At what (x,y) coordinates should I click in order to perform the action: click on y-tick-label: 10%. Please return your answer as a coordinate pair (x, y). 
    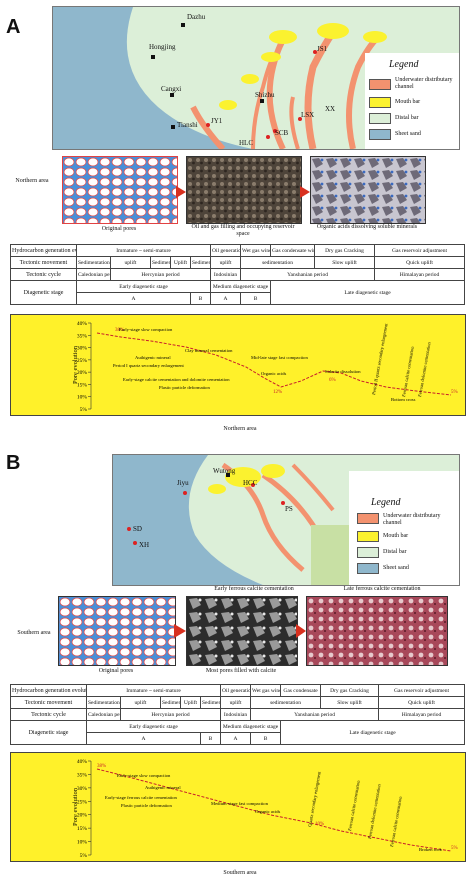
    Looking at the image, I should click on (82, 843).